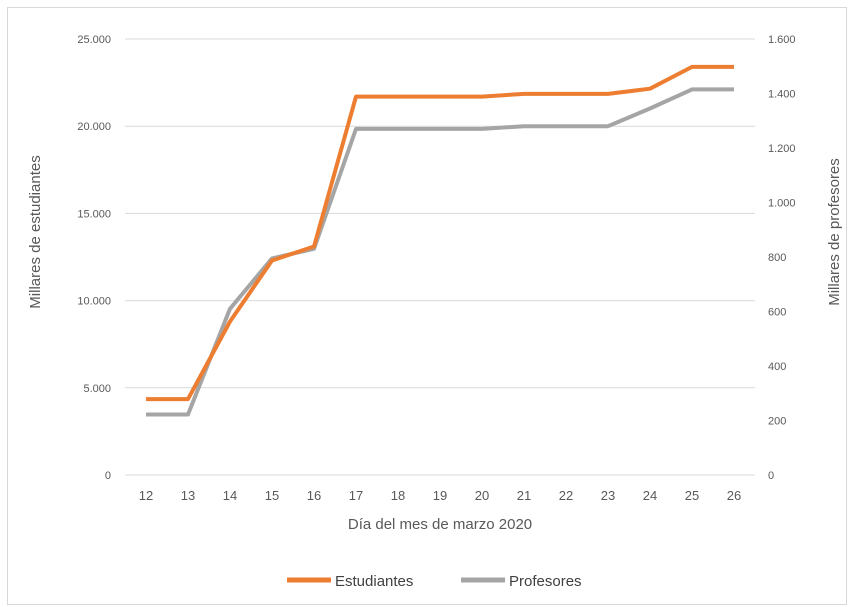  What do you see at coordinates (782, 40) in the screenshot?
I see `right-tick-label: 1.600` at bounding box center [782, 40].